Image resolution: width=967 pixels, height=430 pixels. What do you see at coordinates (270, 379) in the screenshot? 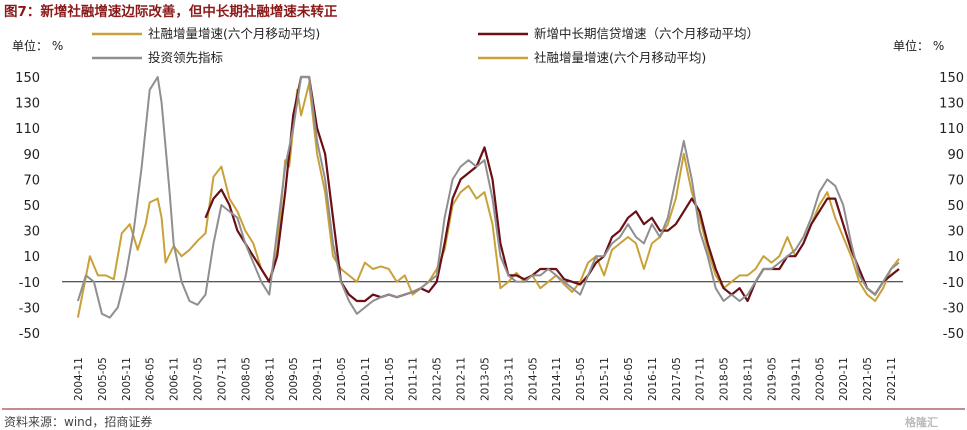
I see `x-tick-label: 2008-11` at bounding box center [270, 379].